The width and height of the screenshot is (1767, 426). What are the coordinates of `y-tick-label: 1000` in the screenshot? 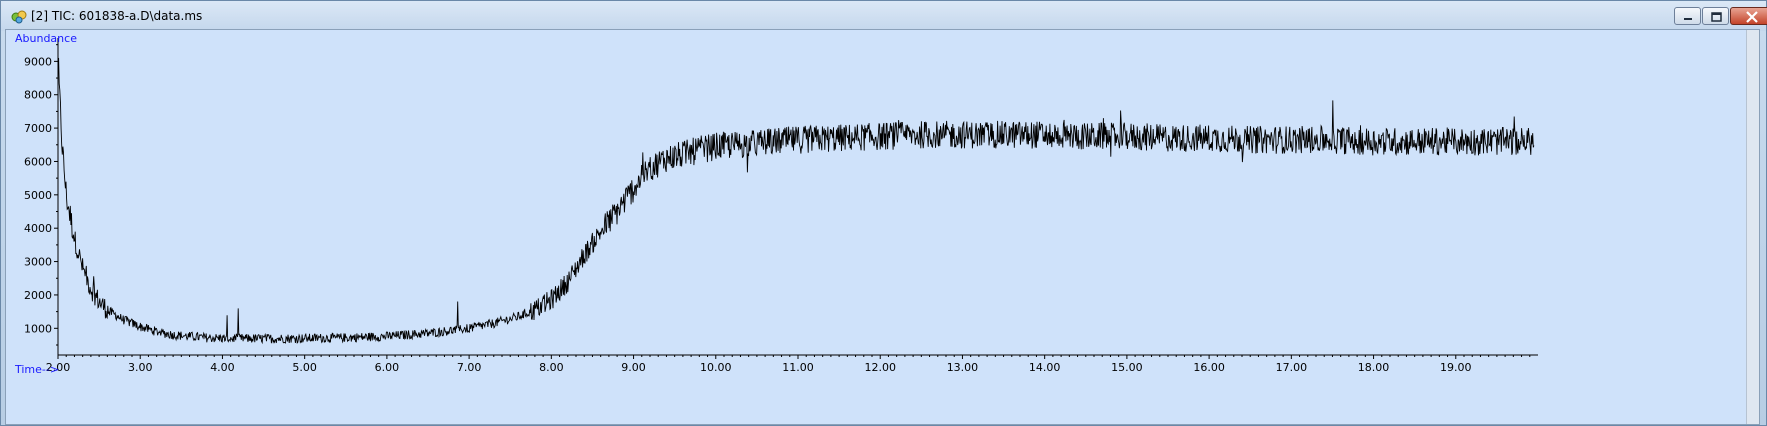 It's located at (38, 328).